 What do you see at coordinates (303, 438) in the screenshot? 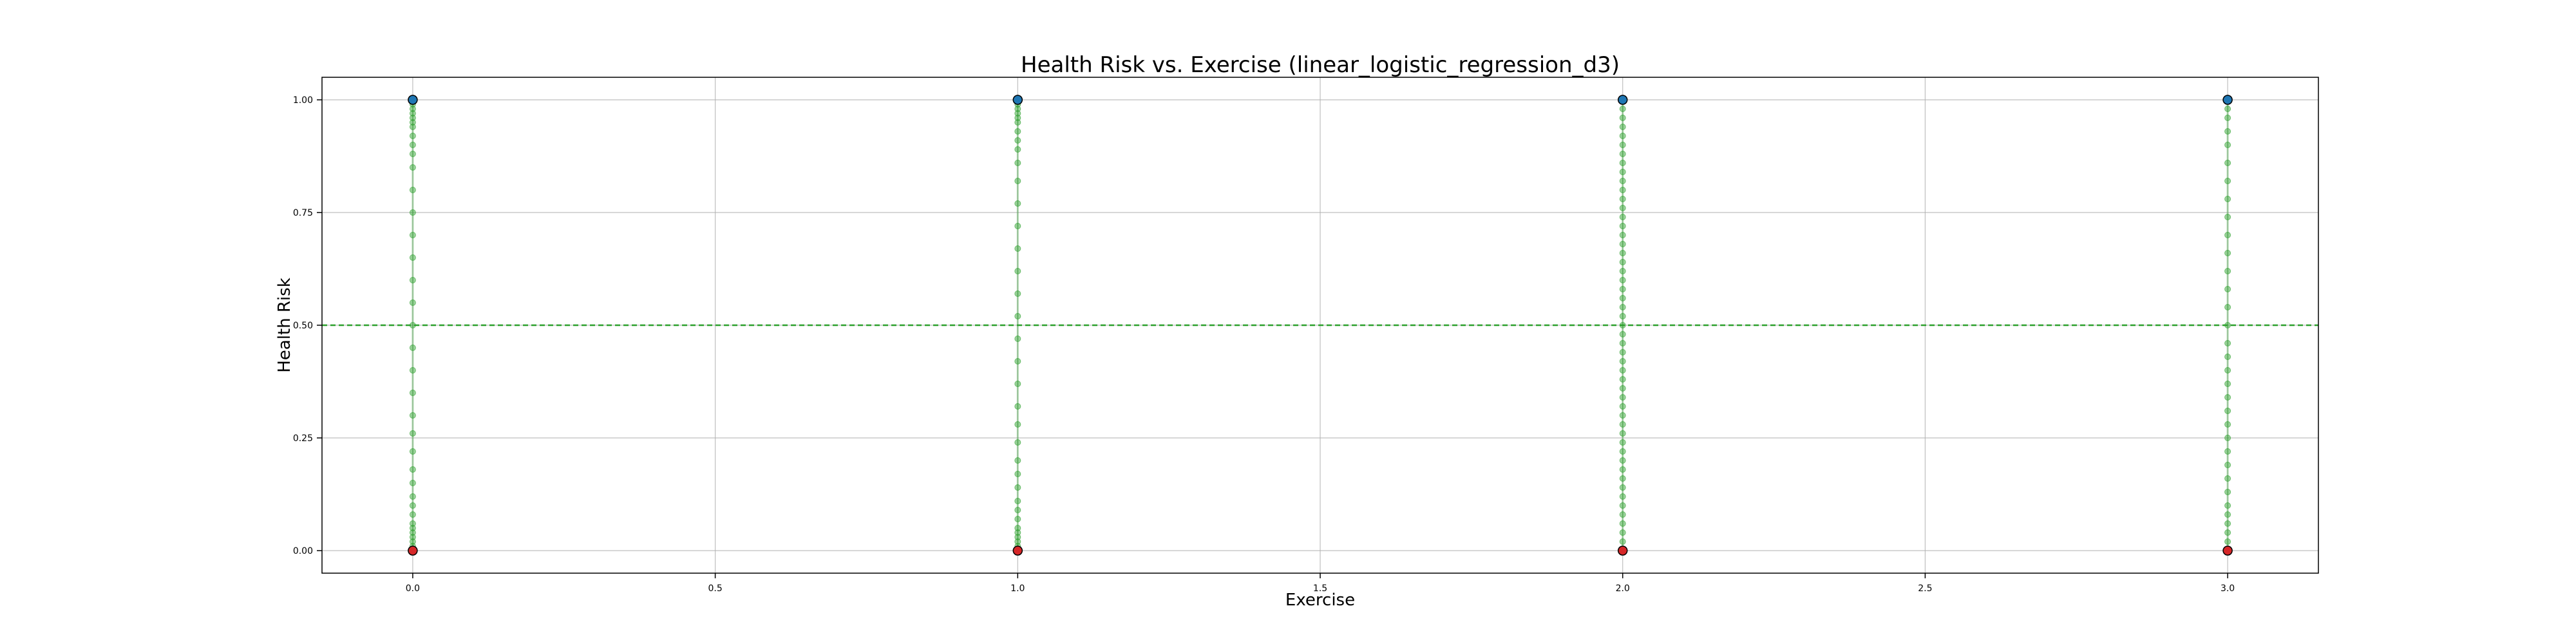
I see `y-tick-label: 0.25` at bounding box center [303, 438].